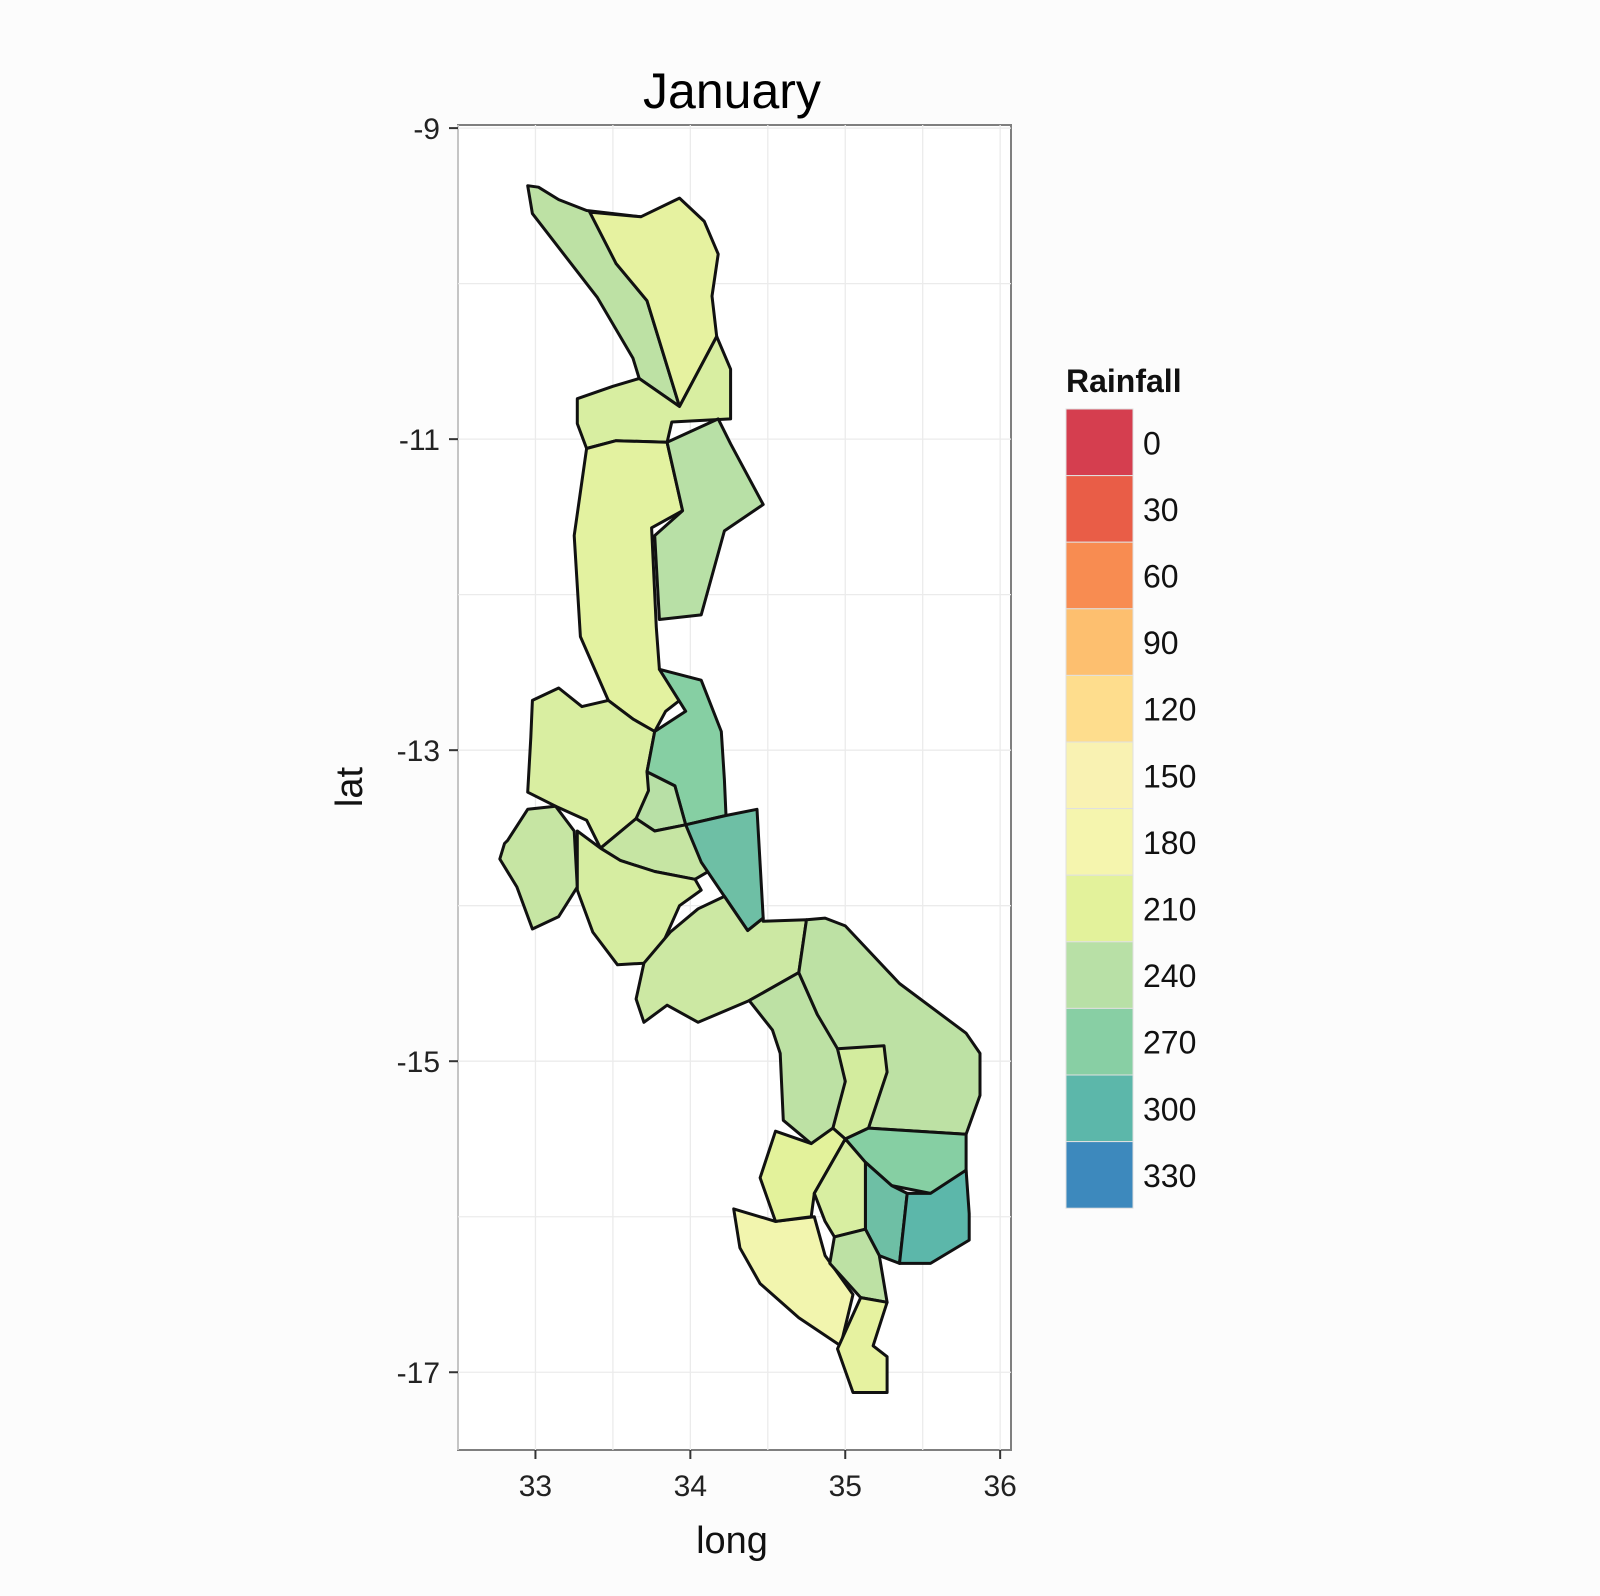 The height and width of the screenshot is (1596, 1600). I want to click on district-mchinji, so click(538, 867).